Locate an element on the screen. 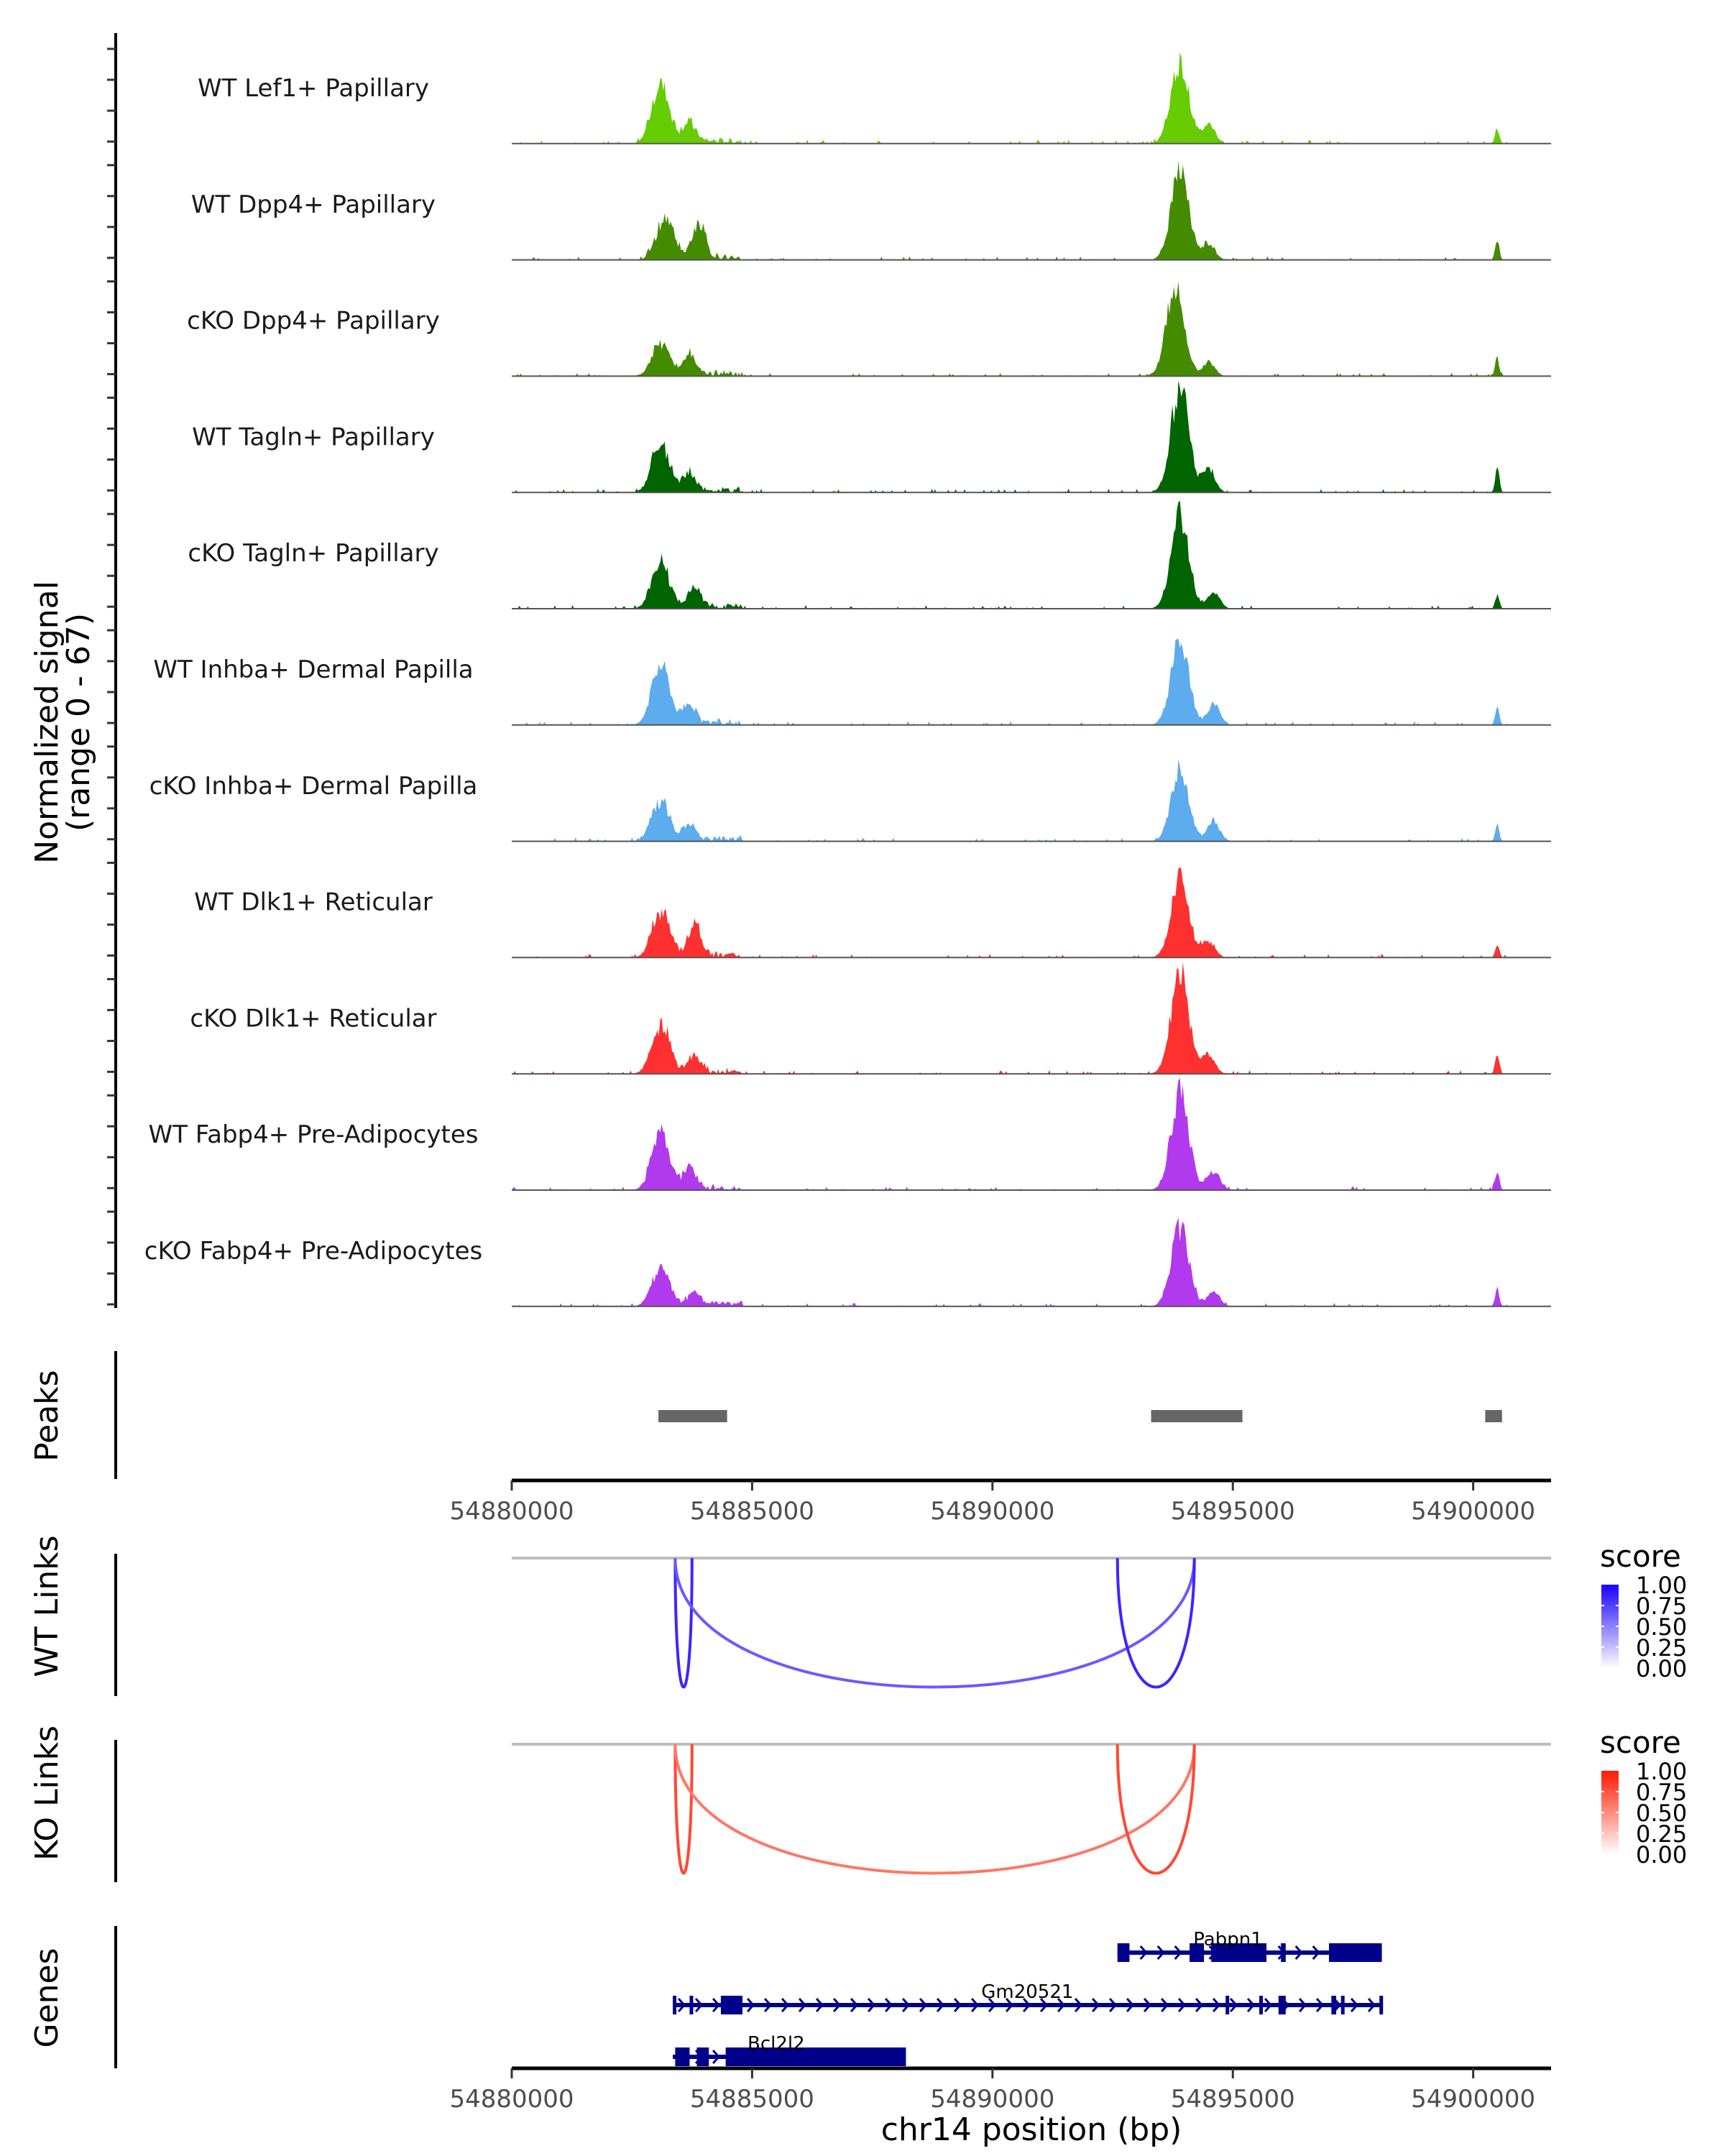 The width and height of the screenshot is (1725, 2156). track-label: WT Dlk1+ Reticular is located at coordinates (313, 902).